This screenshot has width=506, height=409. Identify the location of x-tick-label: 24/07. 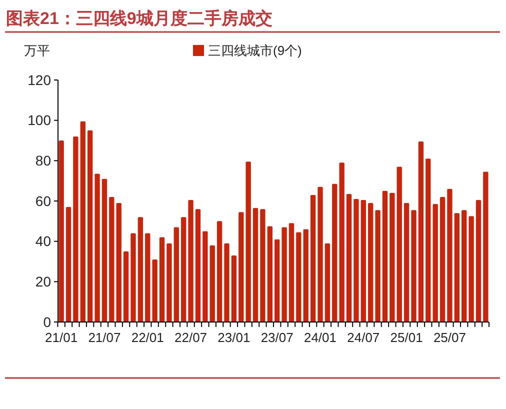
(363, 337).